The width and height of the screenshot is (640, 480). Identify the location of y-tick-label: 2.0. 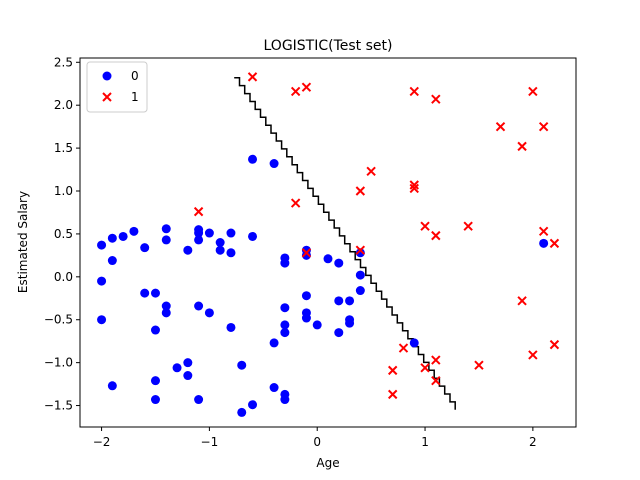
(63, 105).